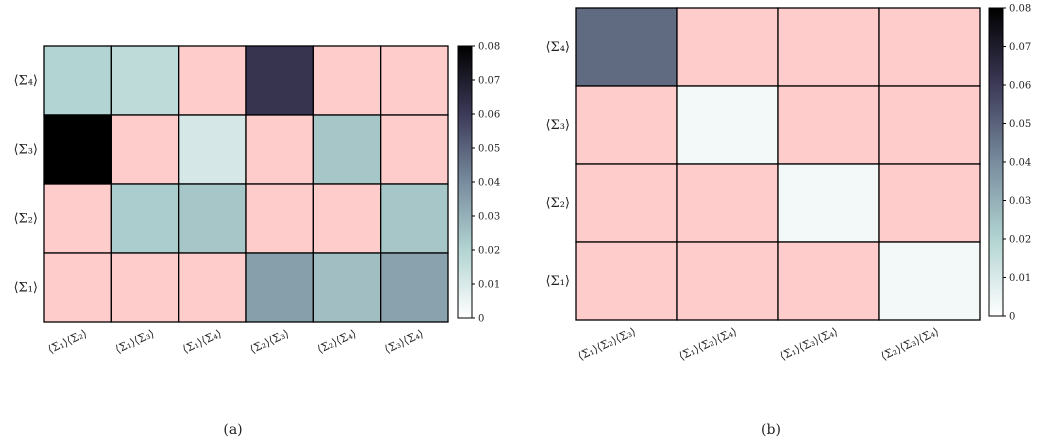 This screenshot has height=442, width=1038. I want to click on panel-label: (a), so click(232, 430).